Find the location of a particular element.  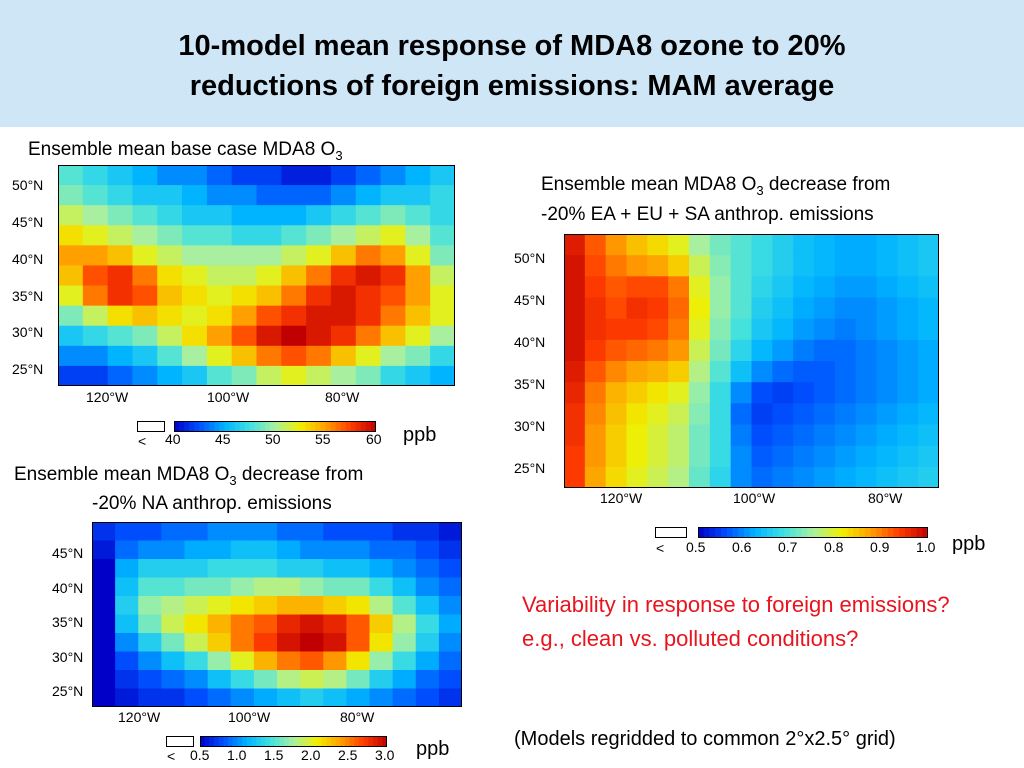

panel3-colorbar-frame is located at coordinates (813, 532).